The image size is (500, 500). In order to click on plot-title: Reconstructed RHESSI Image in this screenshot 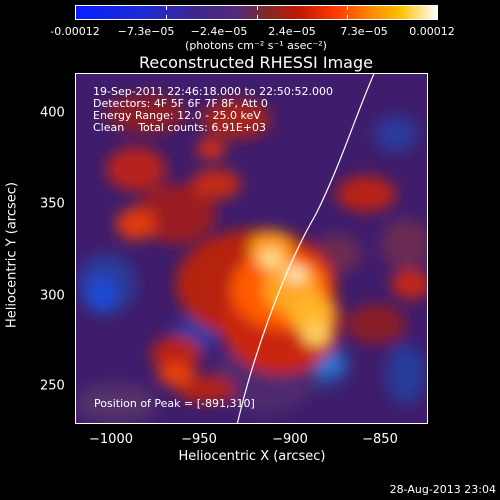, I will do `click(256, 62)`.